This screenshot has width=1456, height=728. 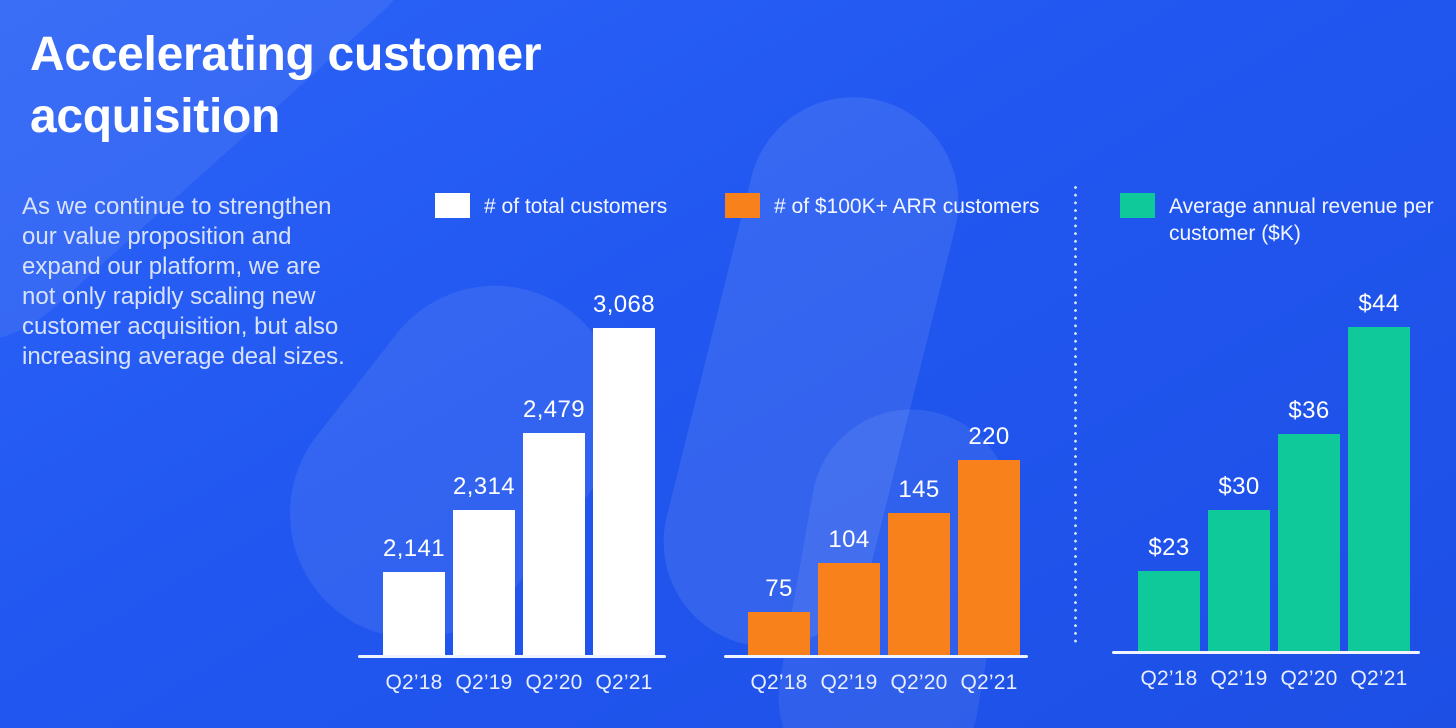 I want to click on bar-value-label: 3,068, so click(x=624, y=304).